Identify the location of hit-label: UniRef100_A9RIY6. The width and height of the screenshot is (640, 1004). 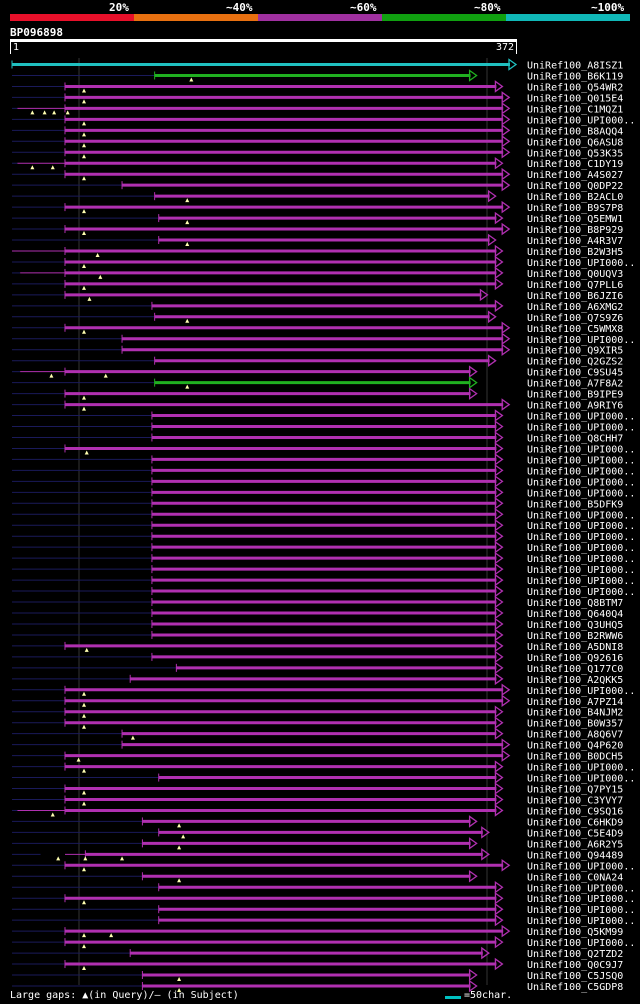
(575, 406).